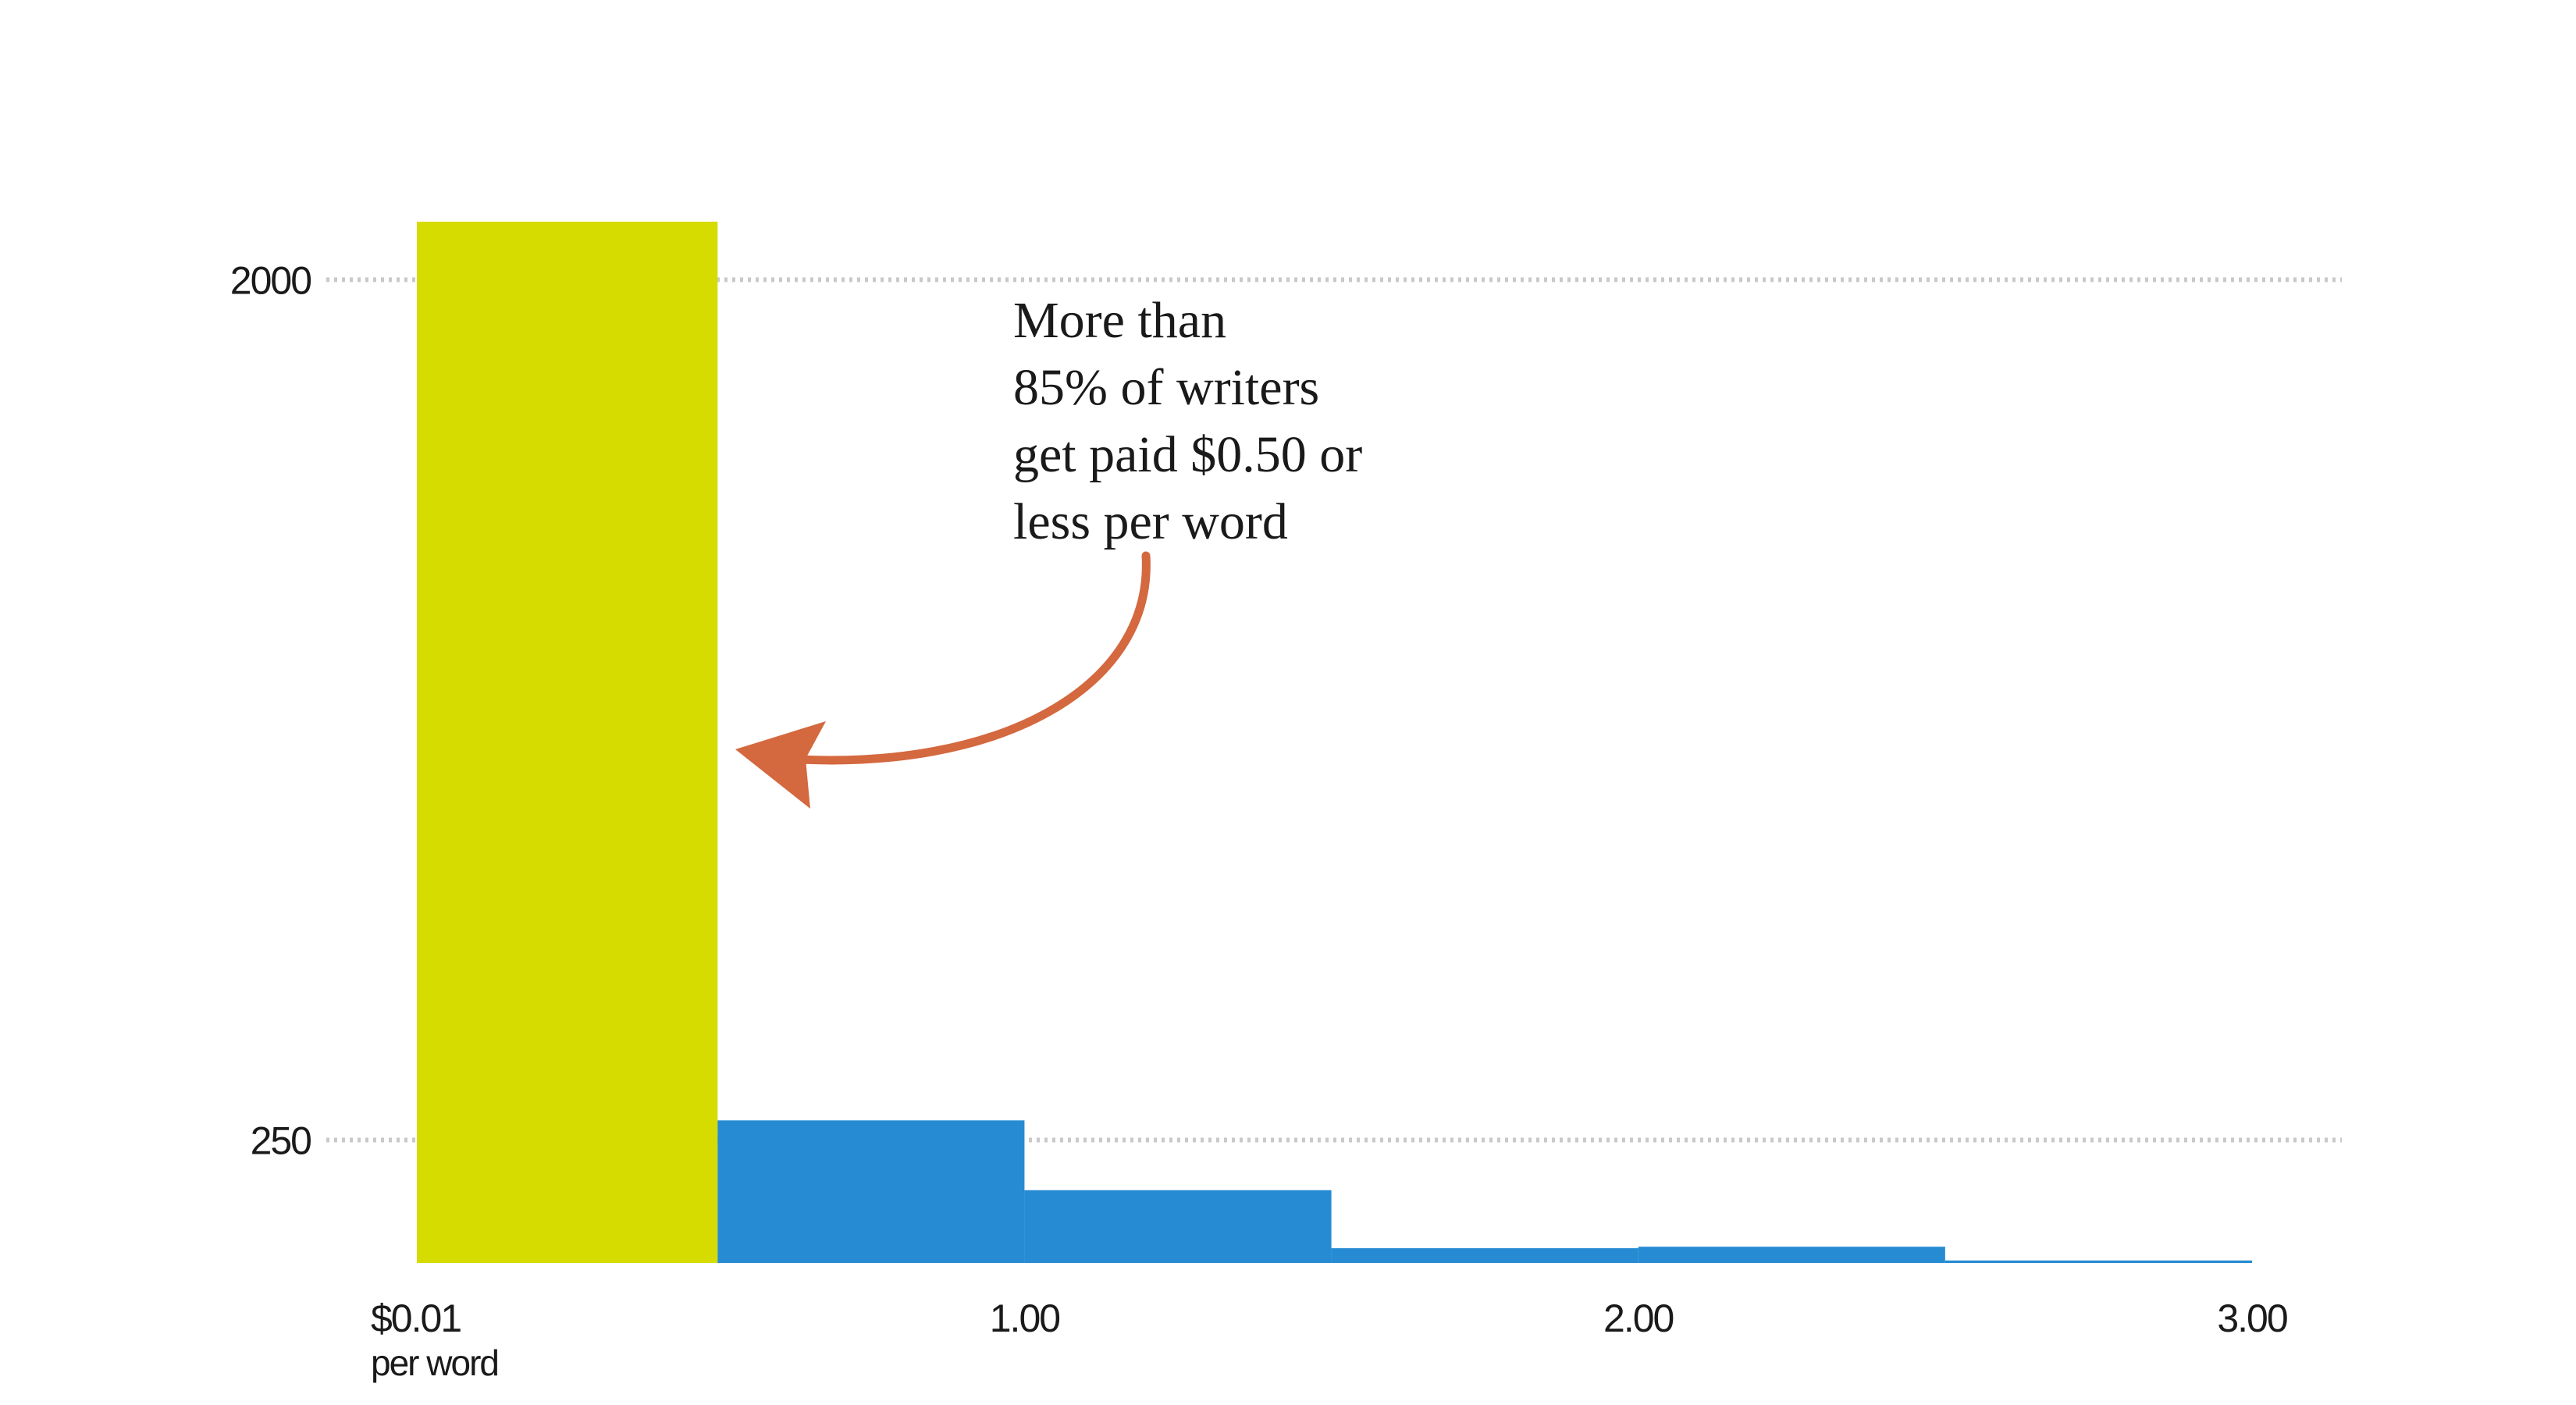 This screenshot has height=1405, width=2576. What do you see at coordinates (1119, 321) in the screenshot?
I see `annotation-line-1: More than` at bounding box center [1119, 321].